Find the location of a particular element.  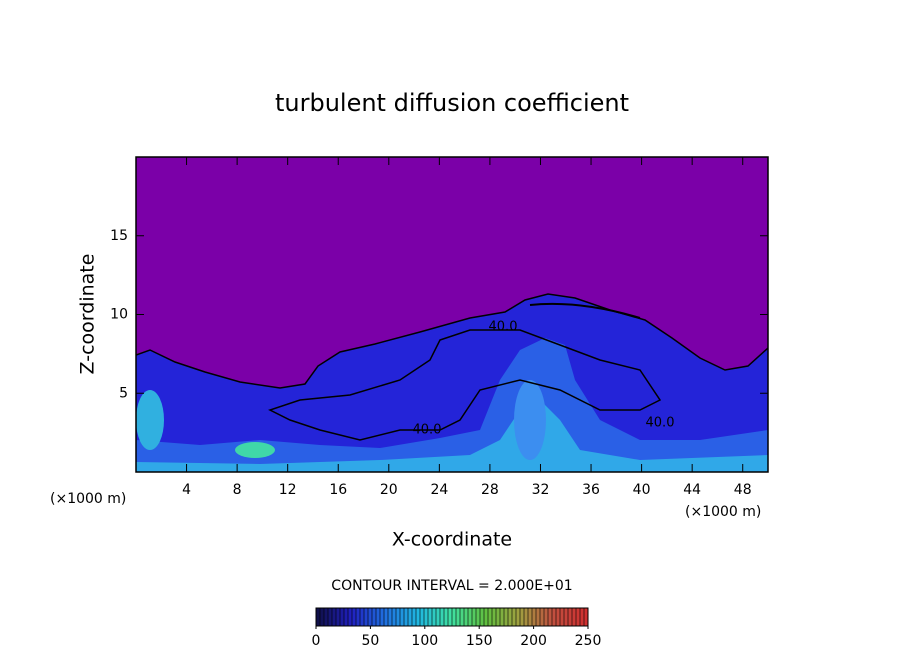

colorbar-tick-label: 0 is located at coordinates (316, 641).